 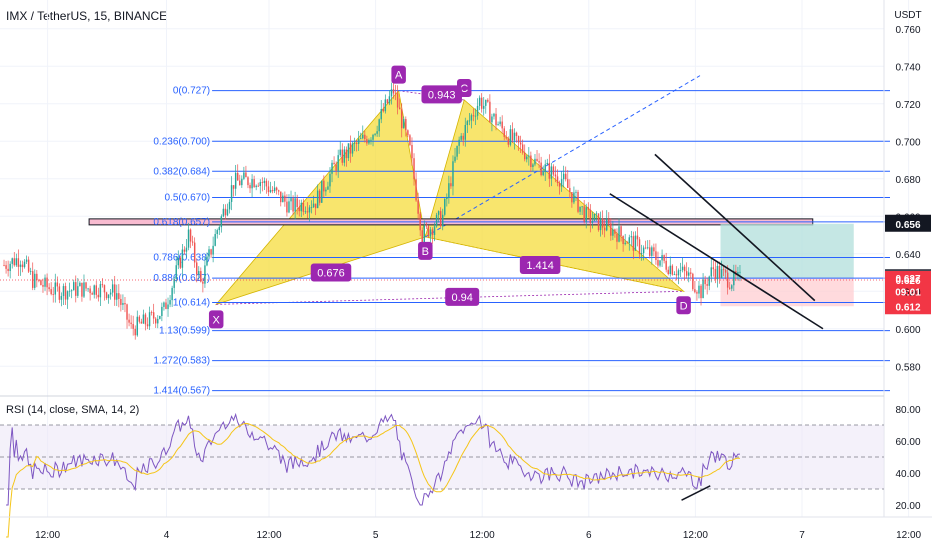 I want to click on stop-zone, so click(x=787, y=292).